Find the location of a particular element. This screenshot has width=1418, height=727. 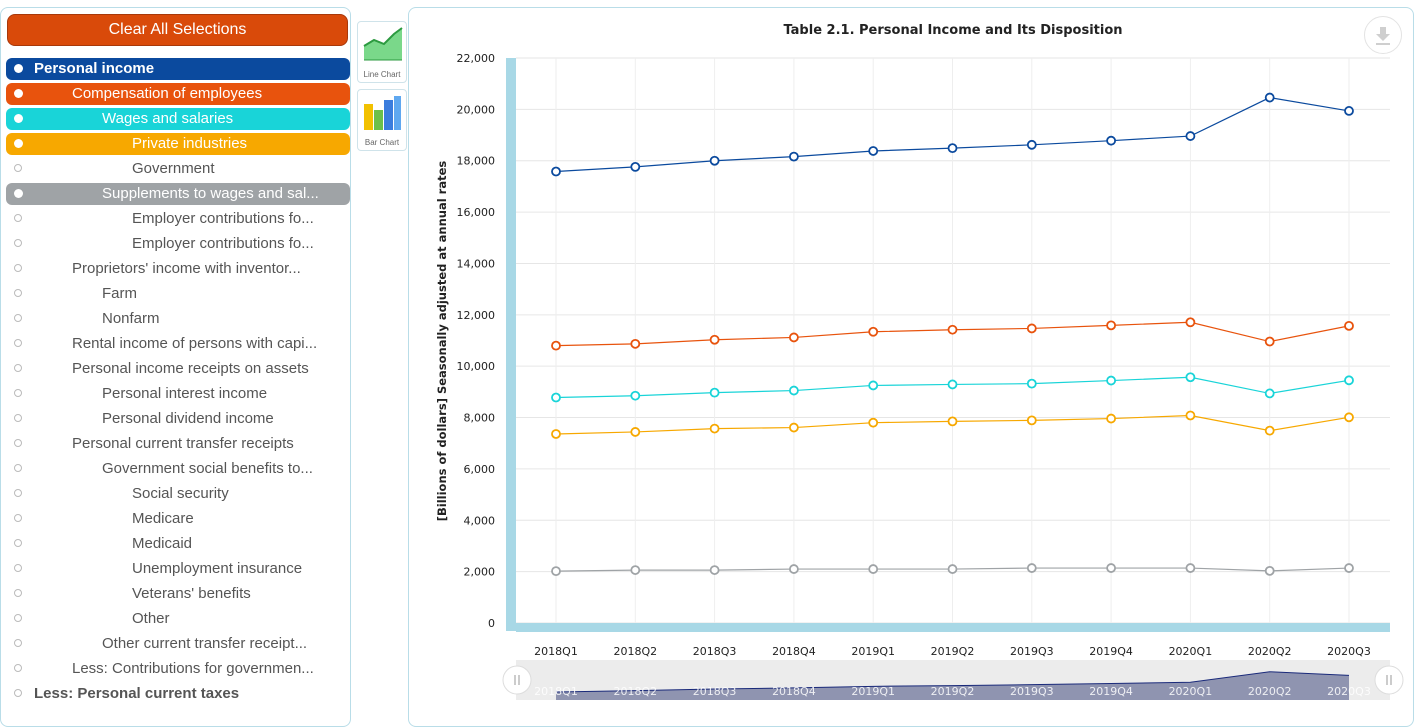

clear-all-selections-button: Clear All Selections is located at coordinates (177, 30).